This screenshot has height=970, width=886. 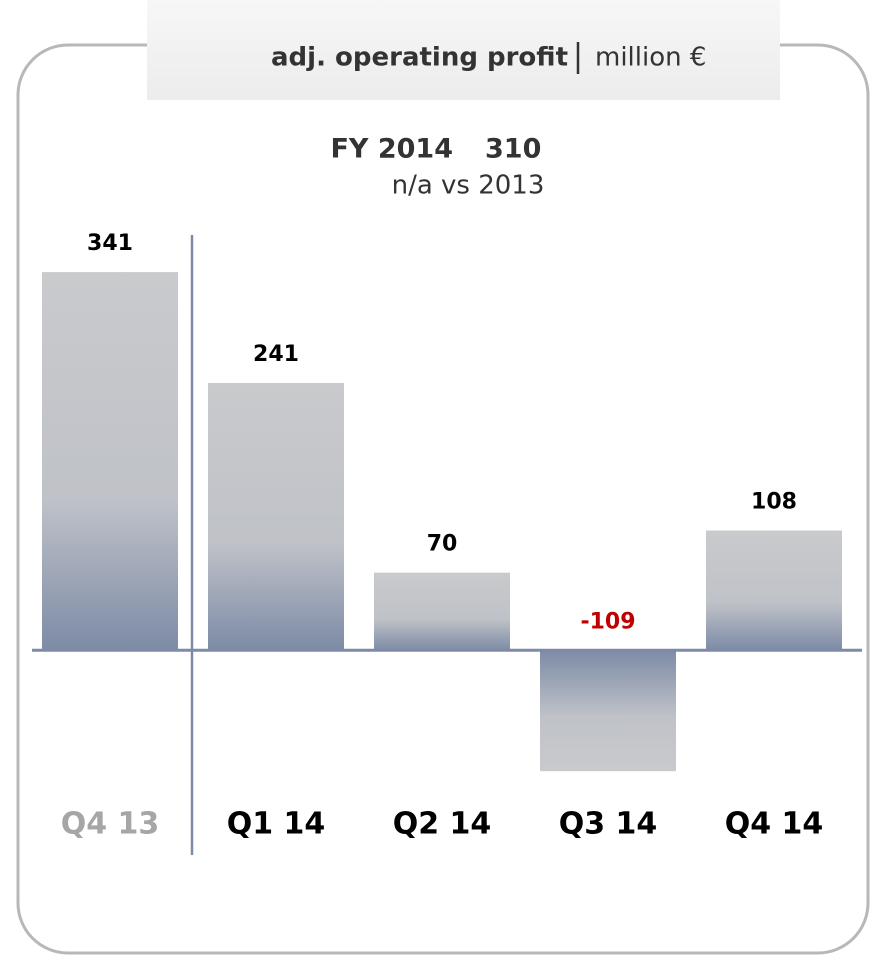 I want to click on summary-value: 310, so click(x=513, y=149).